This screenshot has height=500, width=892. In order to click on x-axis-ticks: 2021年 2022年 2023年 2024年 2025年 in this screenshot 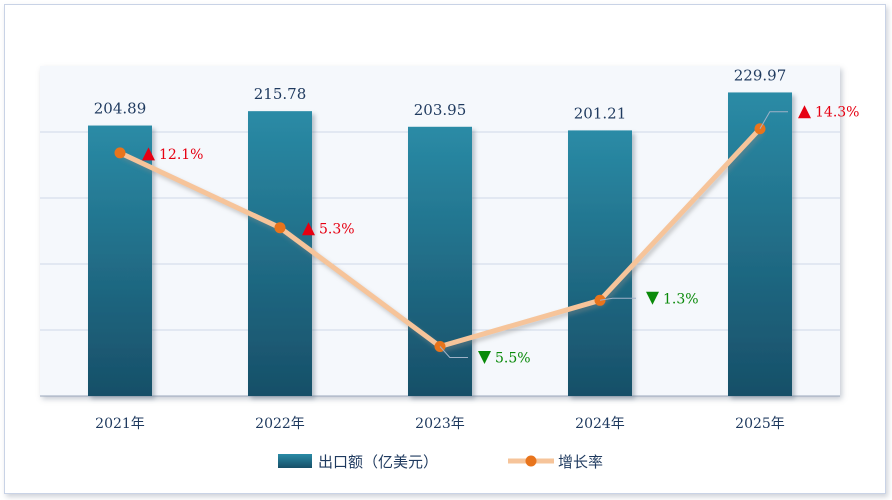, I will do `click(440, 424)`.